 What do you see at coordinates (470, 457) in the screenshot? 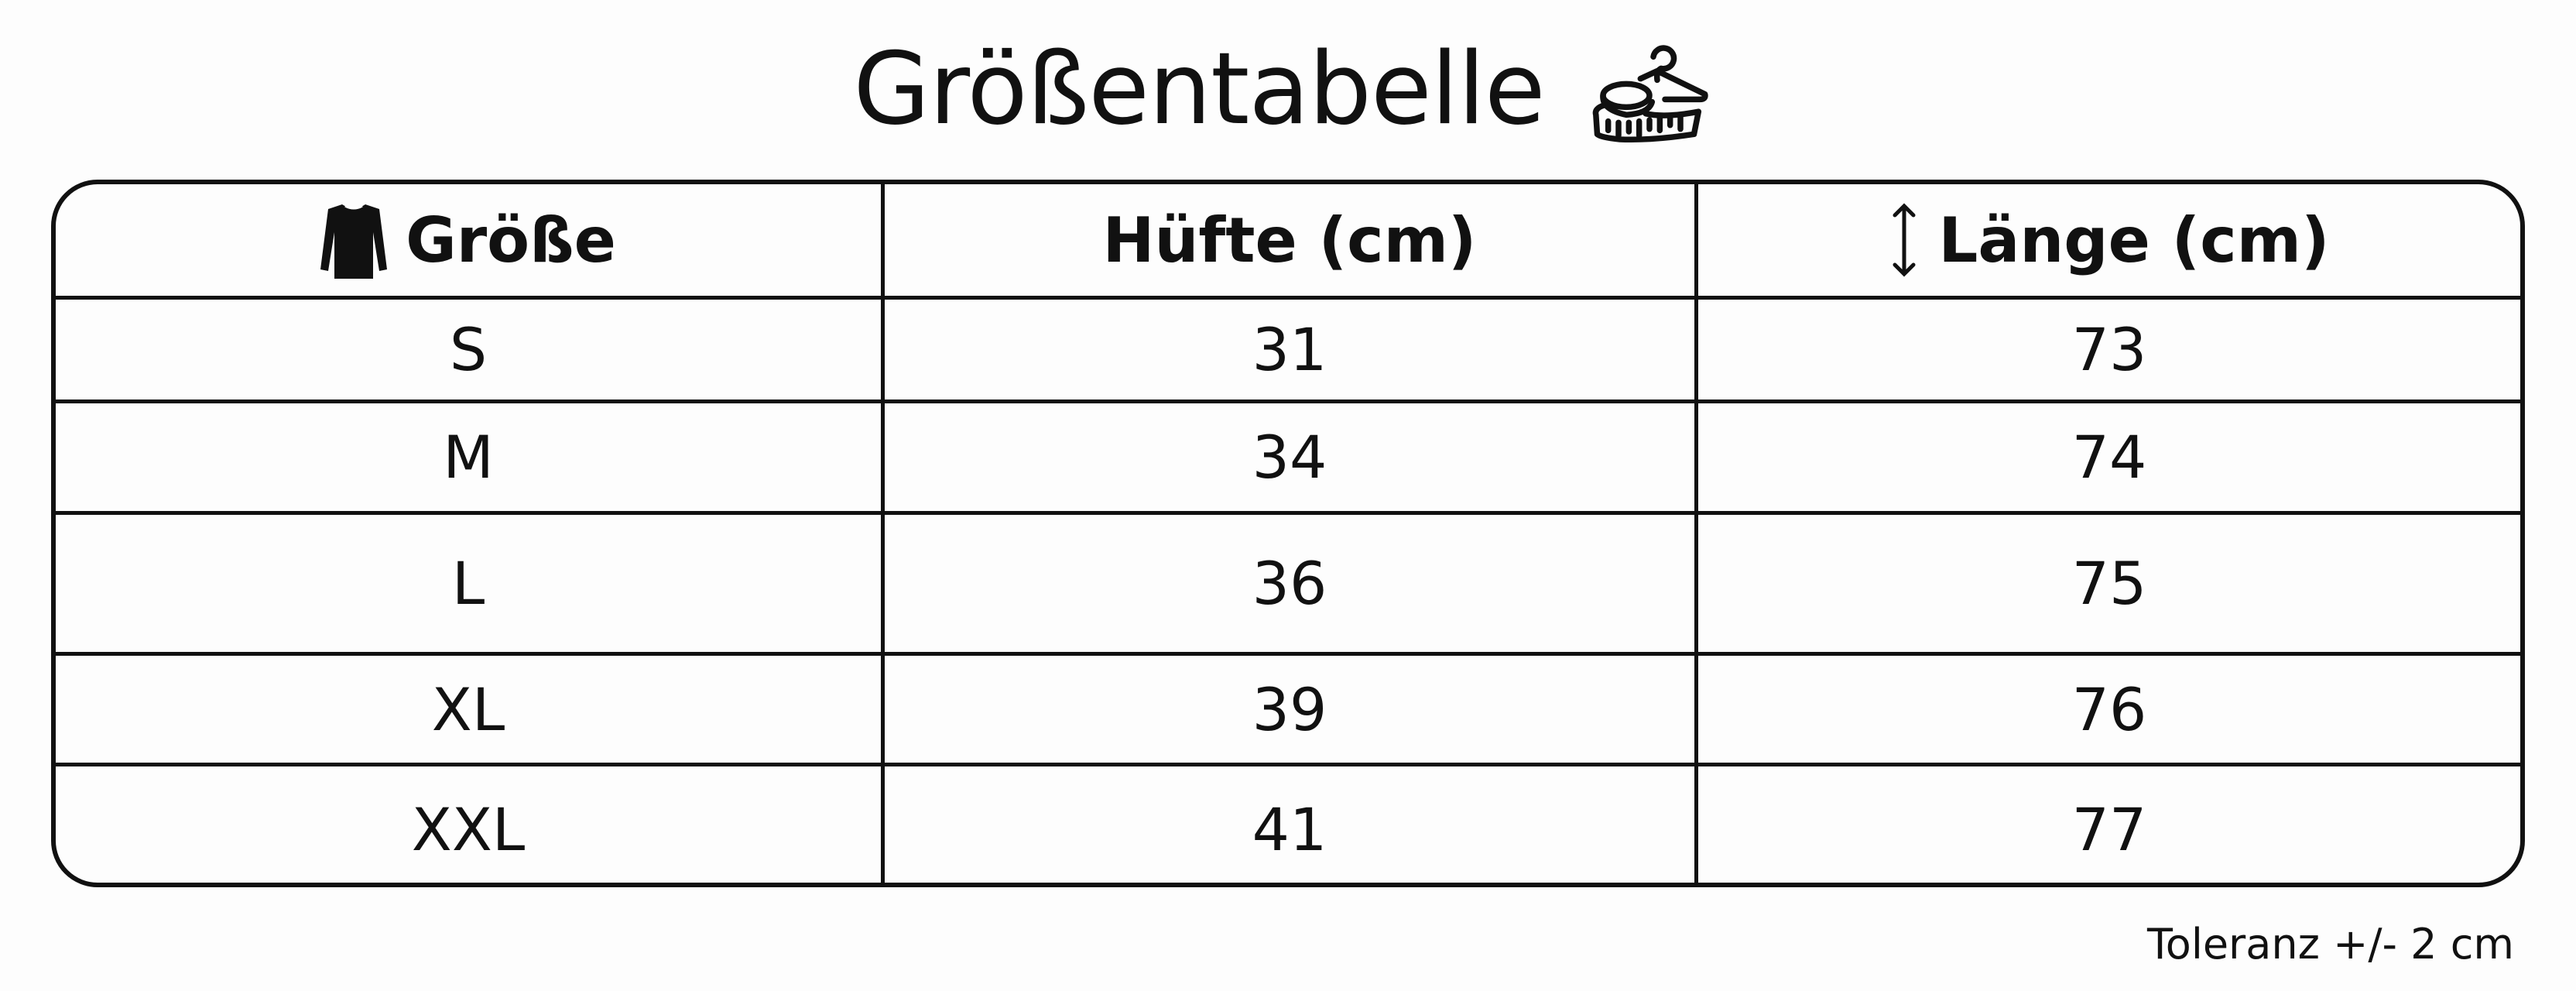
I see `cell-size: M` at bounding box center [470, 457].